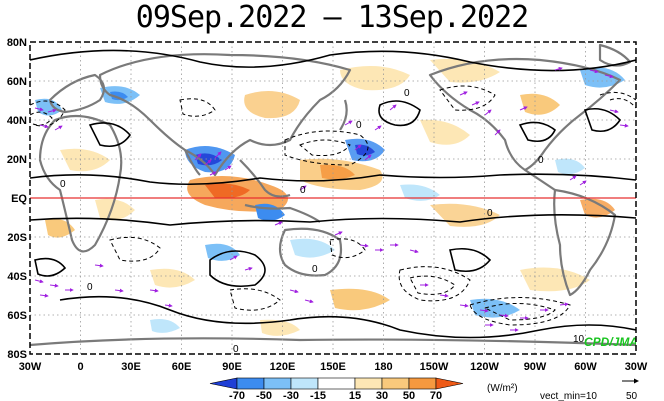 The height and width of the screenshot is (401, 664). I want to click on colorbar-tick: 30, so click(382, 395).